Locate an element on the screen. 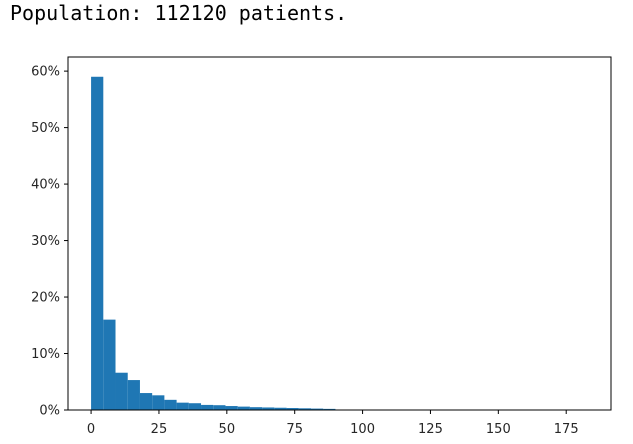 Image resolution: width=633 pixels, height=444 pixels. y-tick-label: 10% is located at coordinates (45, 354).